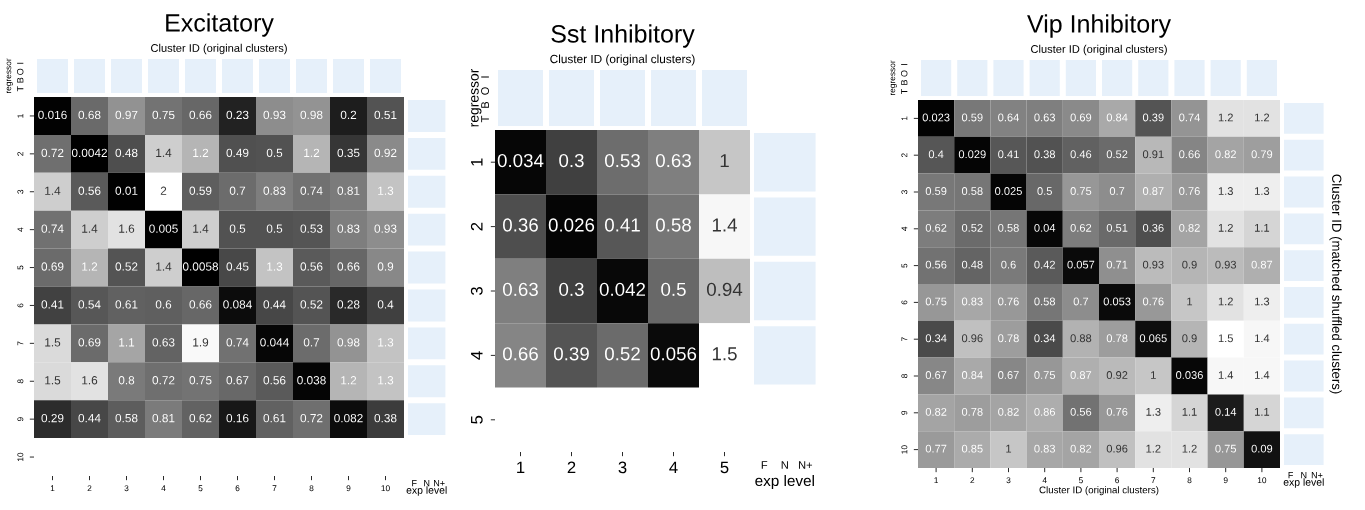 The image size is (1365, 510). I want to click on data-label: 0.48, so click(126, 153).